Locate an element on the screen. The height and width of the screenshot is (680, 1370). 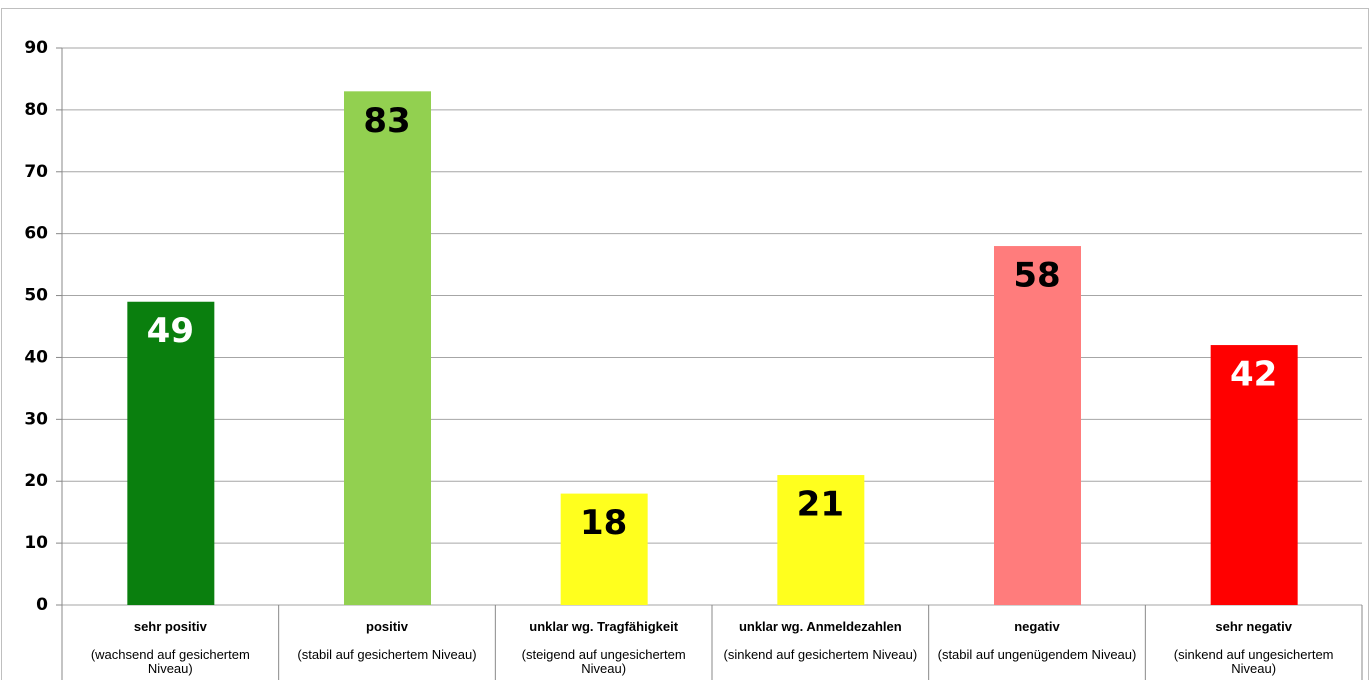
category-name: positiv is located at coordinates (387, 626).